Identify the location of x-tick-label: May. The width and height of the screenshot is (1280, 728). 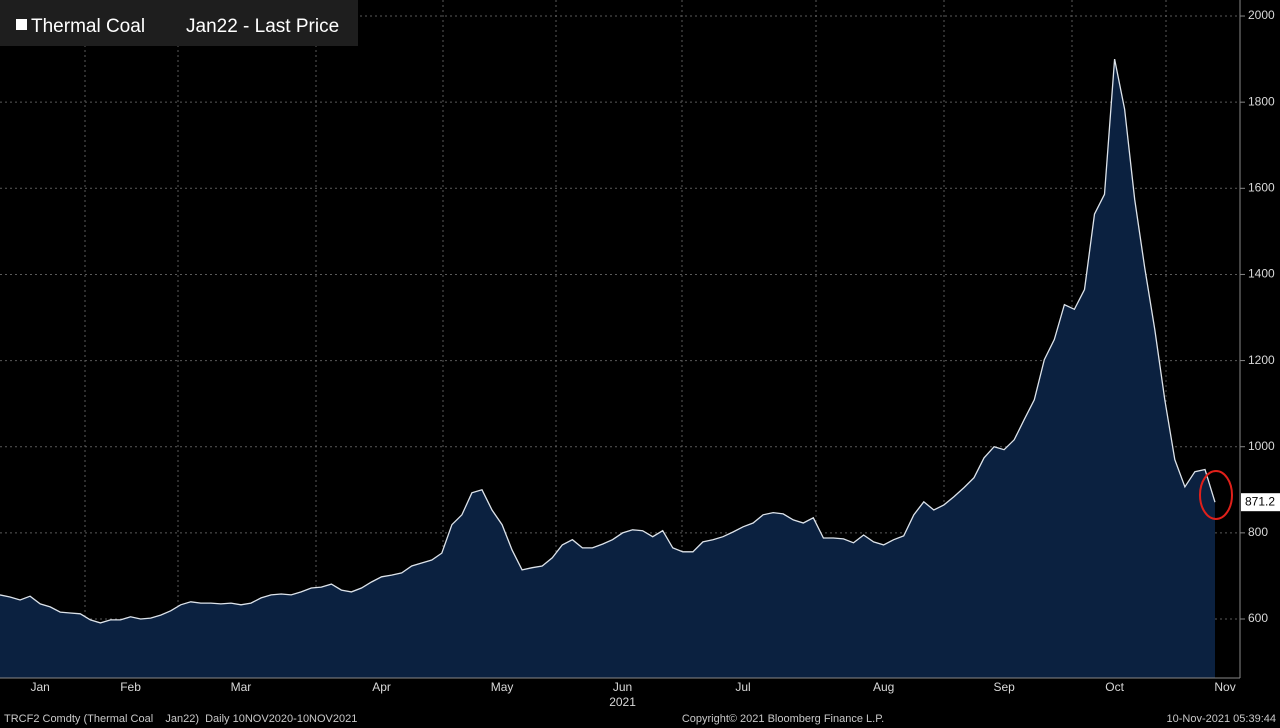
(502, 687).